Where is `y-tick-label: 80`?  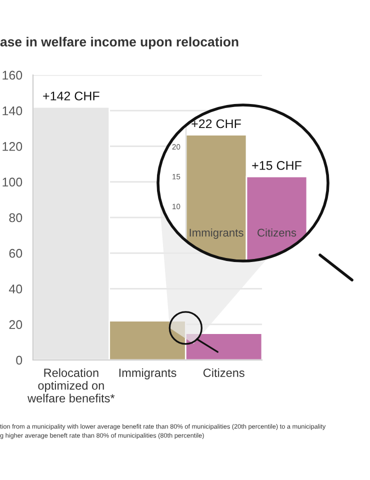
y-tick-label: 80 is located at coordinates (15, 217).